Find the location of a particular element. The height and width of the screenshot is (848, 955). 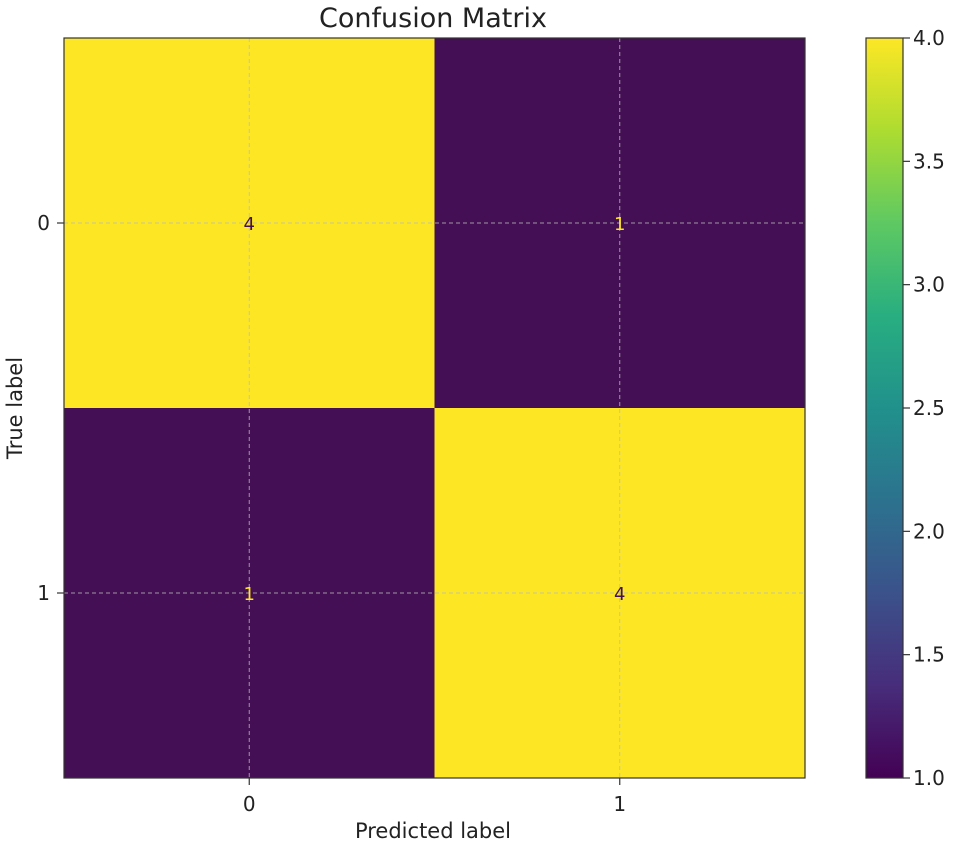

x-tick-label: 0 is located at coordinates (249, 804).